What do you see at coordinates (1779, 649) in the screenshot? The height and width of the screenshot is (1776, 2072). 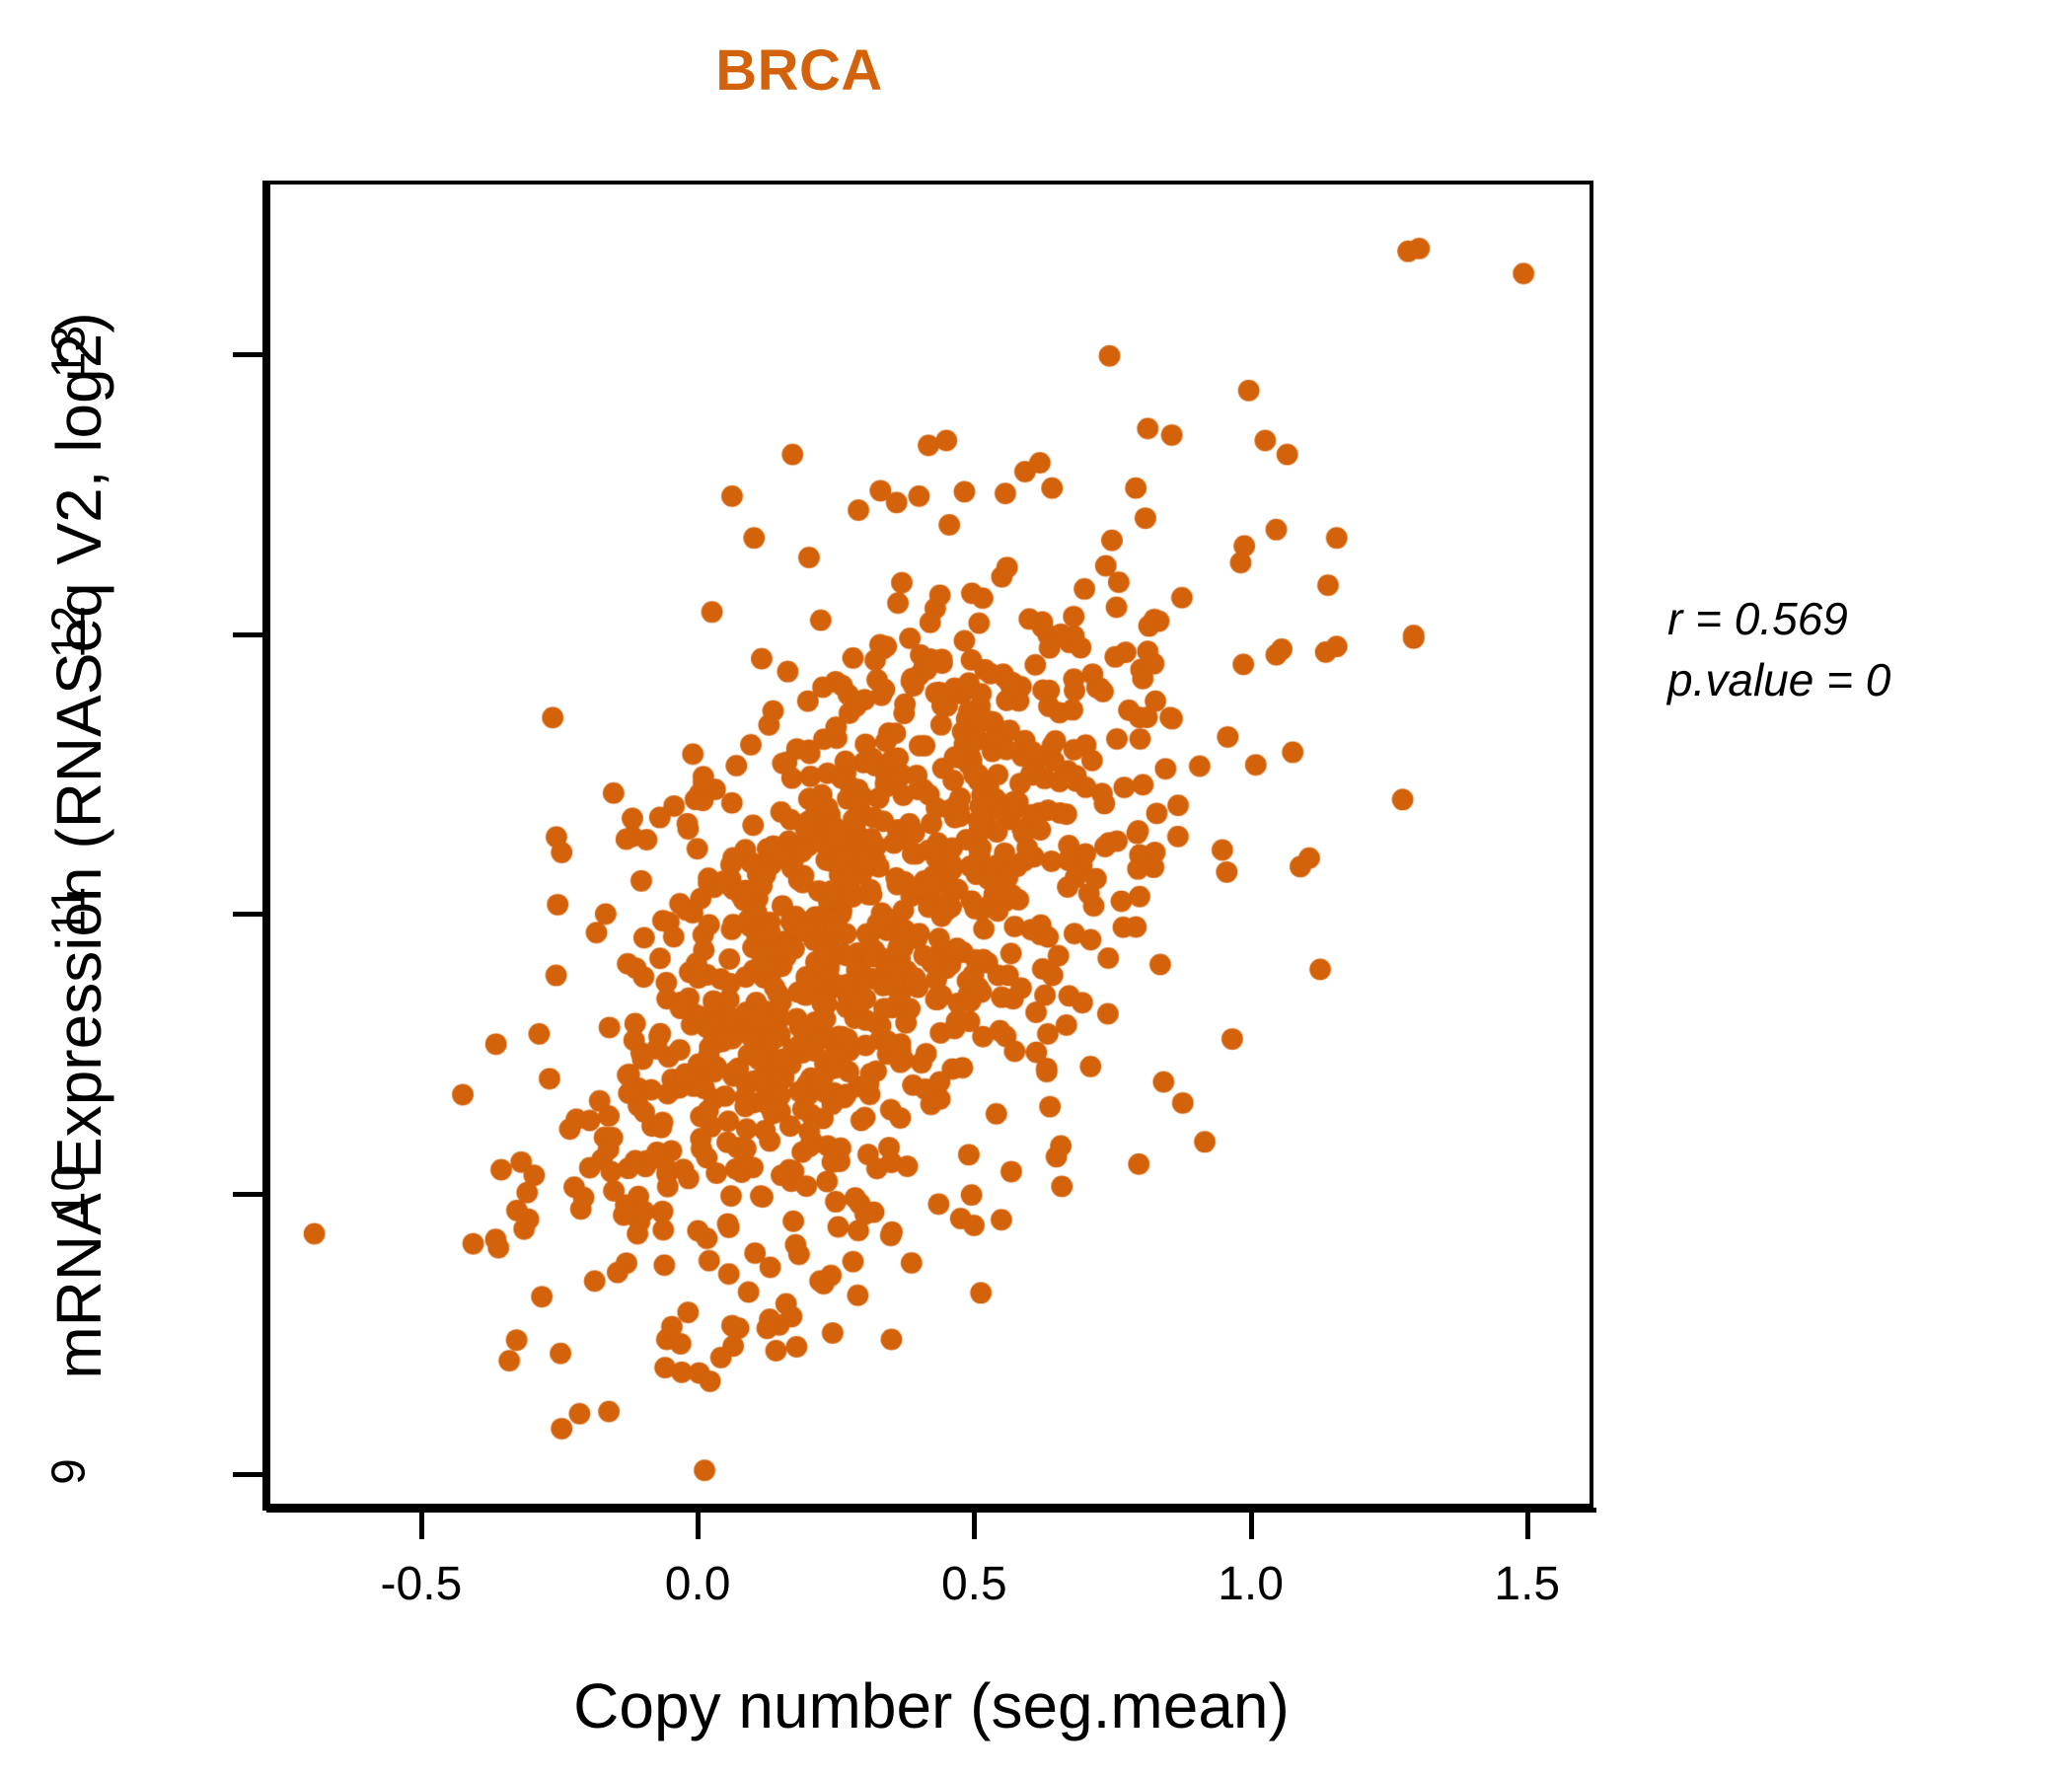 I see `statistics-annotation: r = 0.569 p.value = 0` at bounding box center [1779, 649].